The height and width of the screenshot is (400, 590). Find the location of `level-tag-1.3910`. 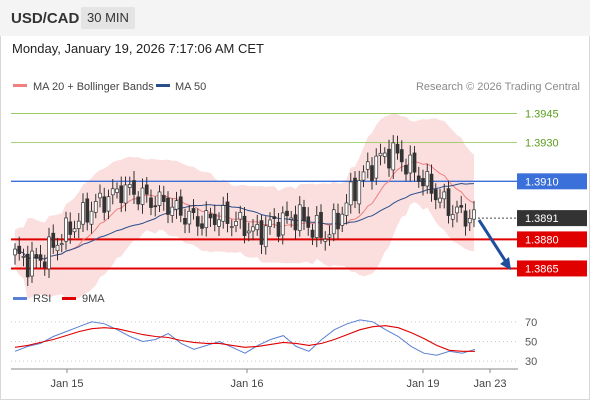

level-tag-1.3910 is located at coordinates (552, 181).